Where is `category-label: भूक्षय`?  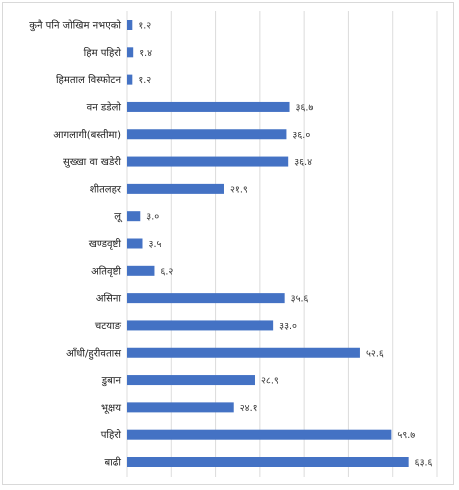 category-label: भूक्षय is located at coordinates (111, 408).